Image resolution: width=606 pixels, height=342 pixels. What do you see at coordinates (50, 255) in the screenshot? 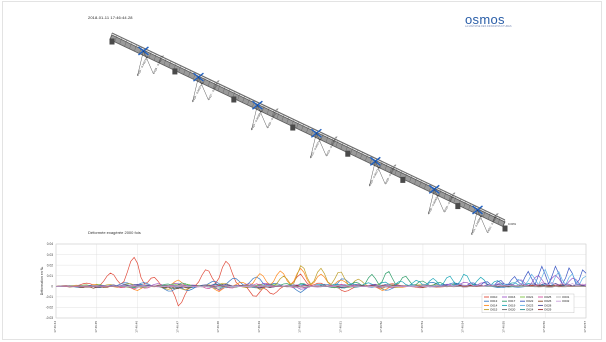
I see `y-tick-label: 0.03` at bounding box center [50, 255].